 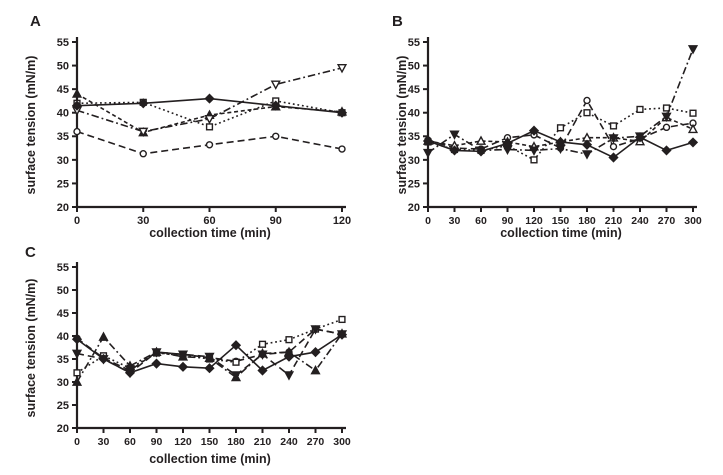 I want to click on panel-b-x-axis-title: collection time (min), so click(x=561, y=232).